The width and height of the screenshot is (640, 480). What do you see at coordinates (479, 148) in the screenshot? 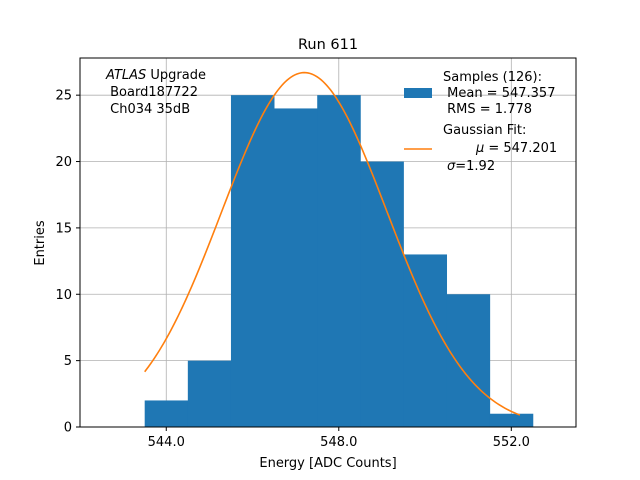
I see `mu-symbol: μ` at bounding box center [479, 148].